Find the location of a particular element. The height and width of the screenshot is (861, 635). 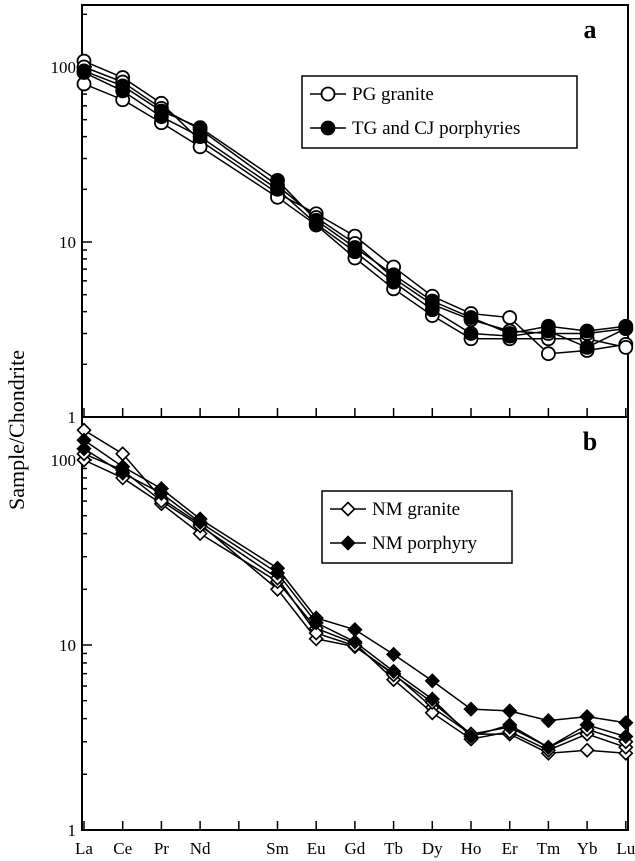

x-tick-label: Nd is located at coordinates (200, 848).